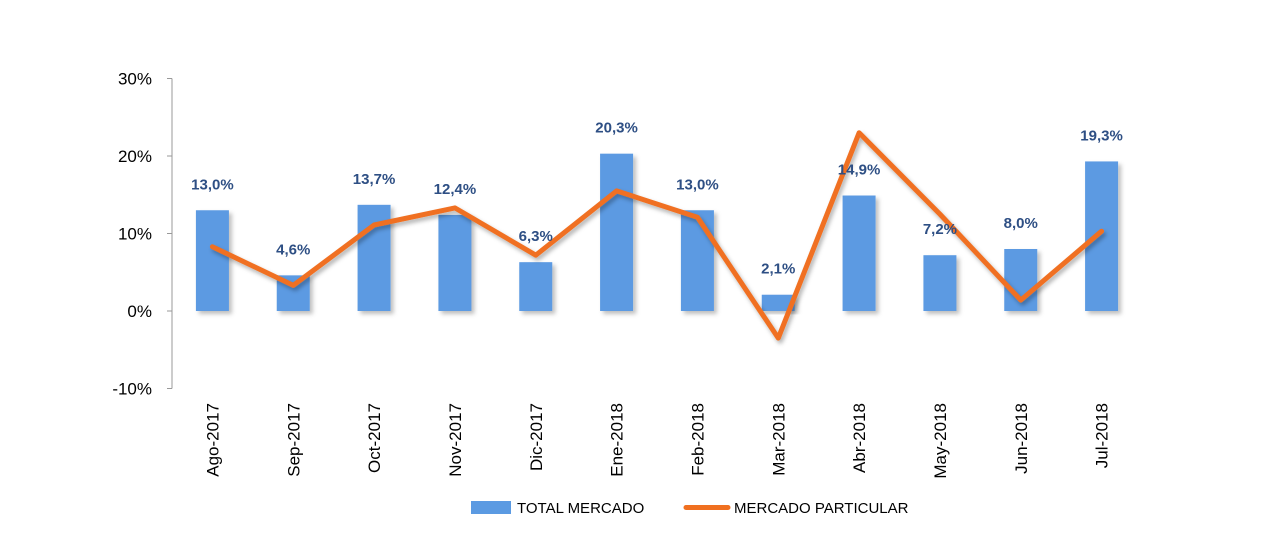 This screenshot has height=544, width=1280. What do you see at coordinates (293, 249) in the screenshot?
I see `bar-data-label: 4,6%` at bounding box center [293, 249].